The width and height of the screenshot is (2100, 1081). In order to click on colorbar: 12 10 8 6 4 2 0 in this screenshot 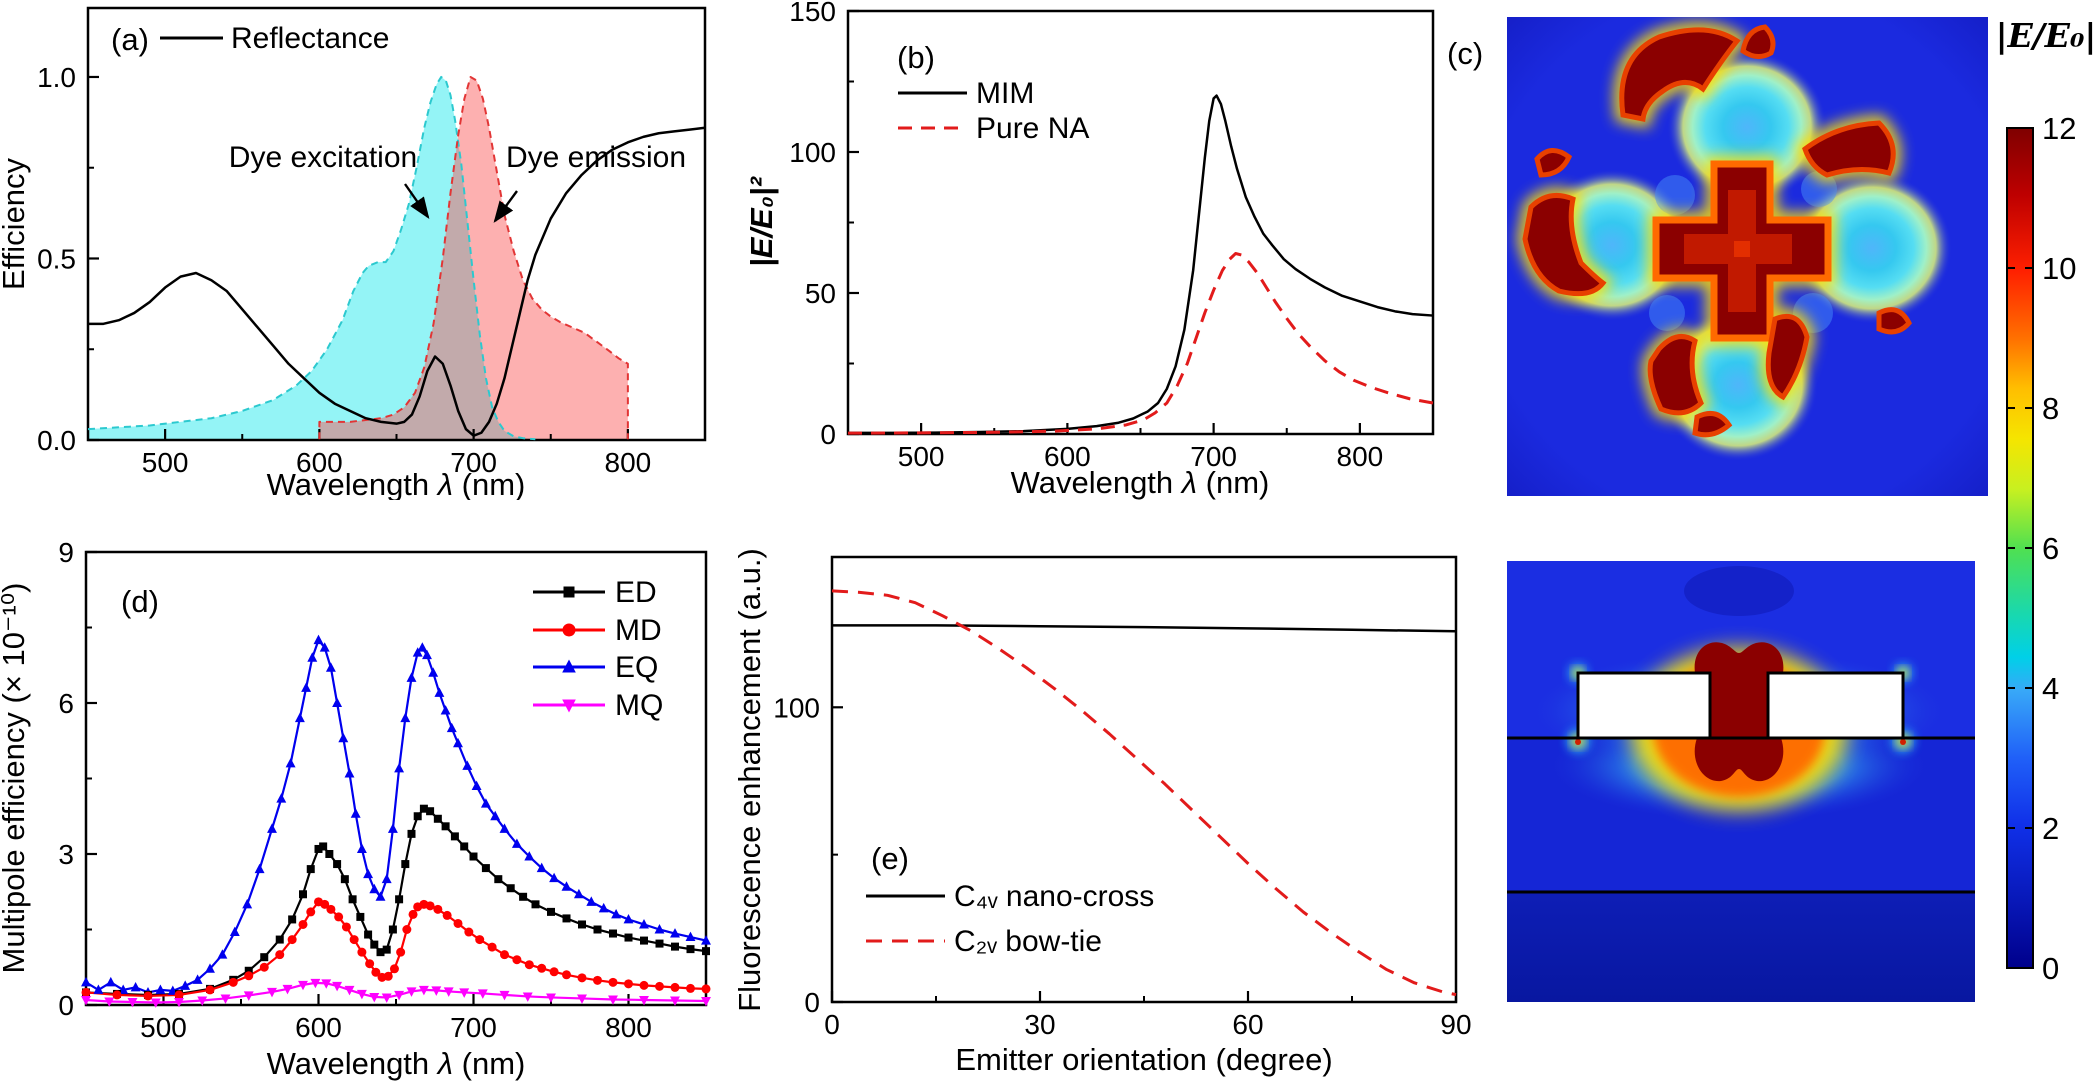, I will do `click(2046, 550)`.